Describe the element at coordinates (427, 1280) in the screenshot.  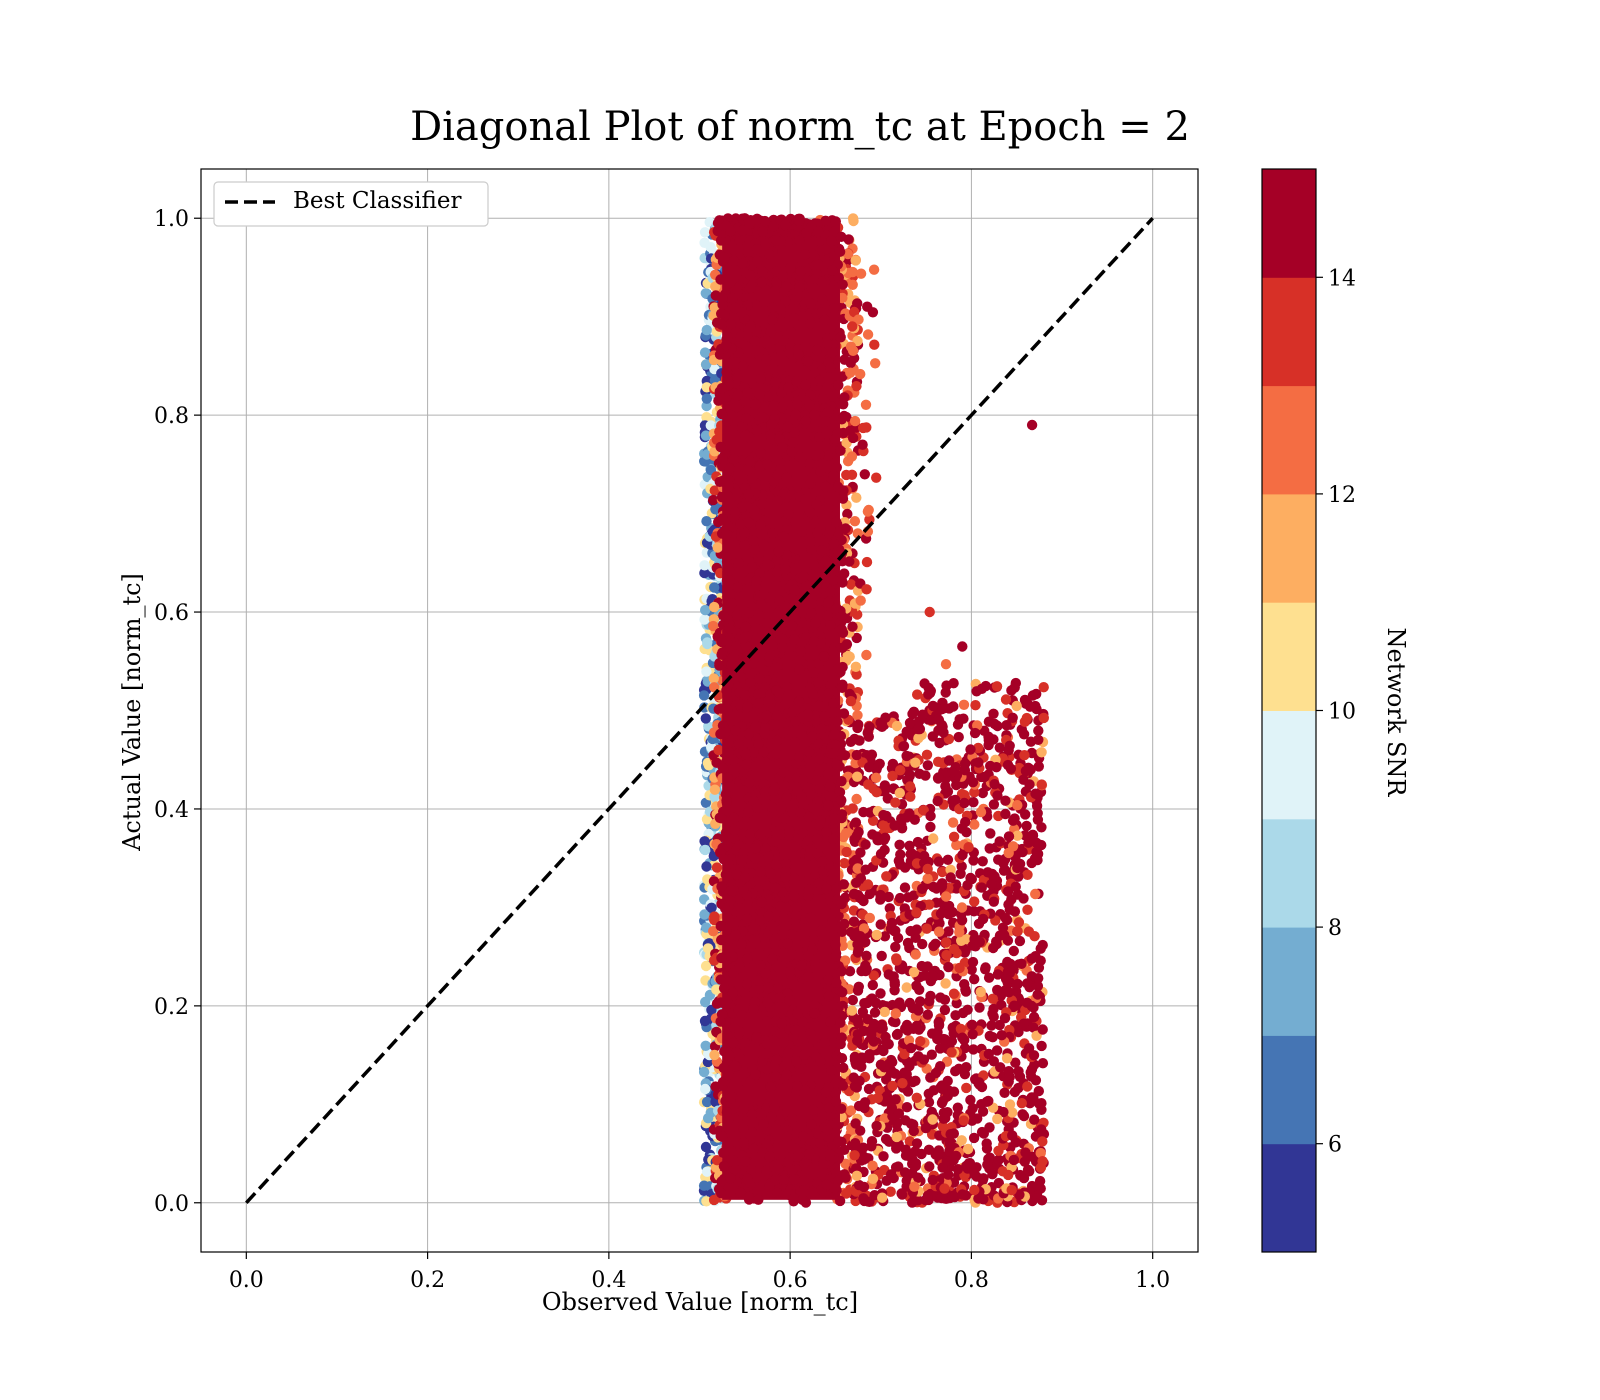
I see `x-tick-label: 0.2` at that location.